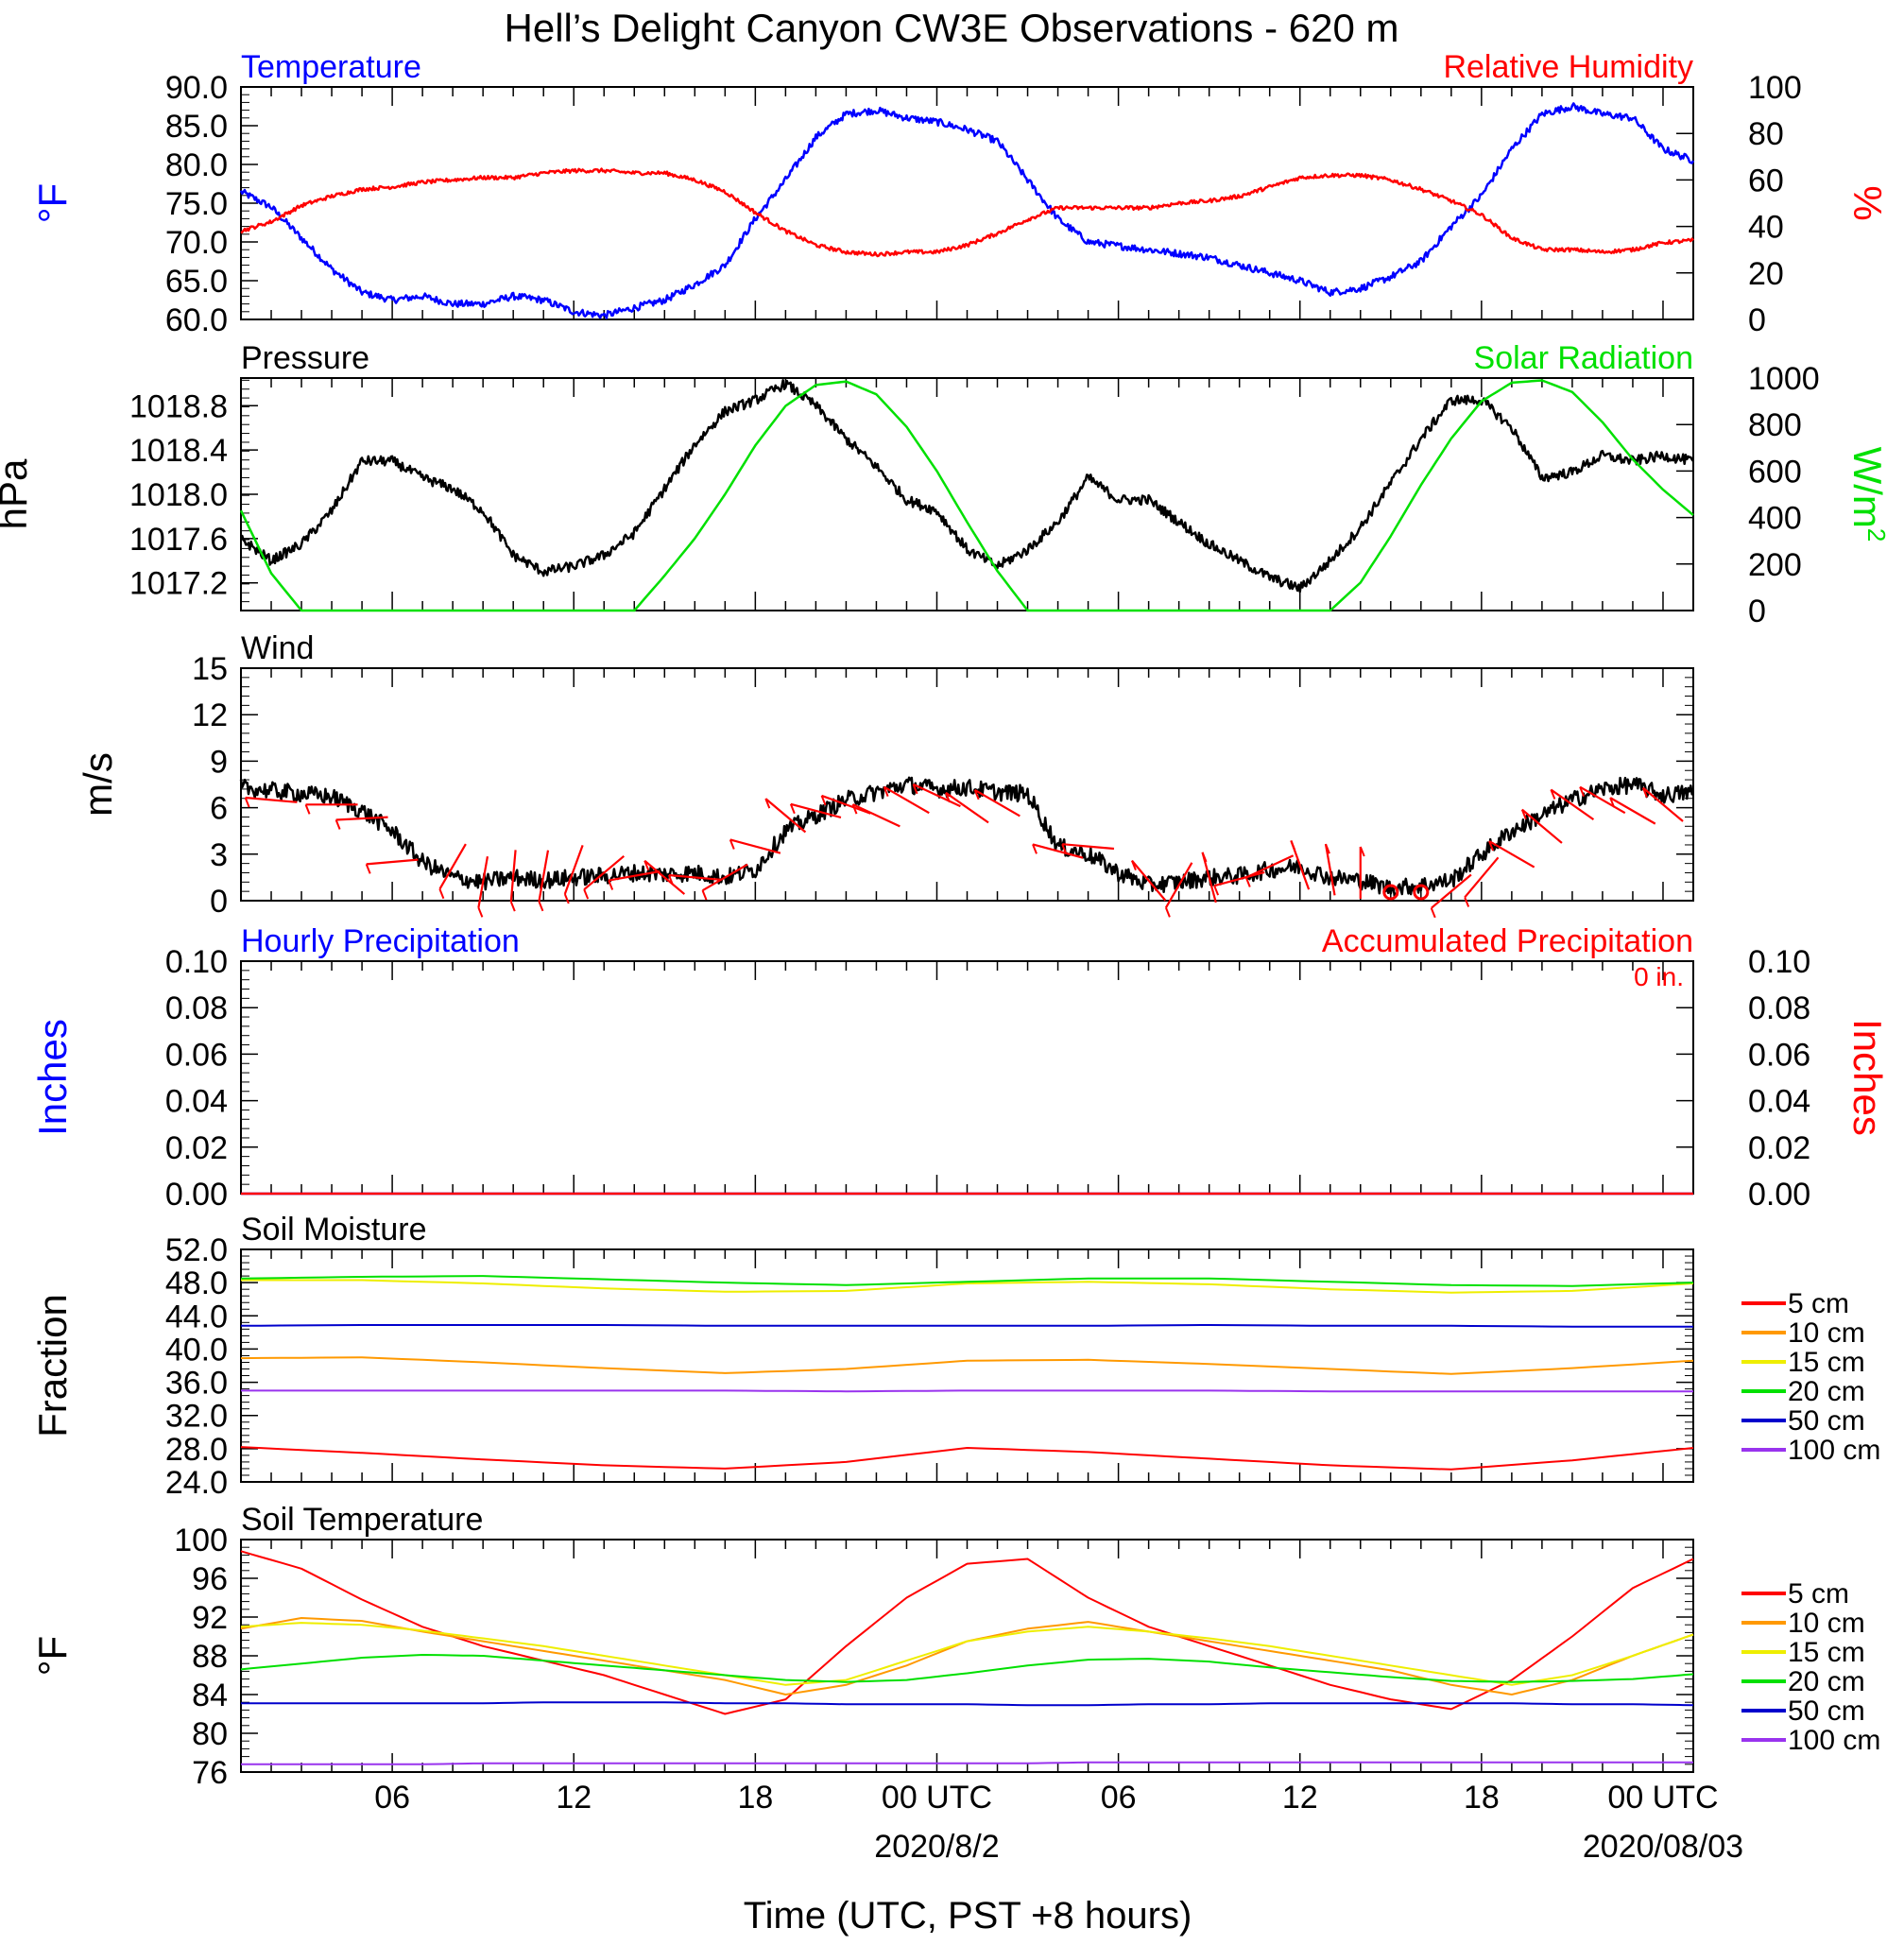 This screenshot has width=1904, height=1945. What do you see at coordinates (1766, 134) in the screenshot?
I see `y2-tick-label: 80` at bounding box center [1766, 134].